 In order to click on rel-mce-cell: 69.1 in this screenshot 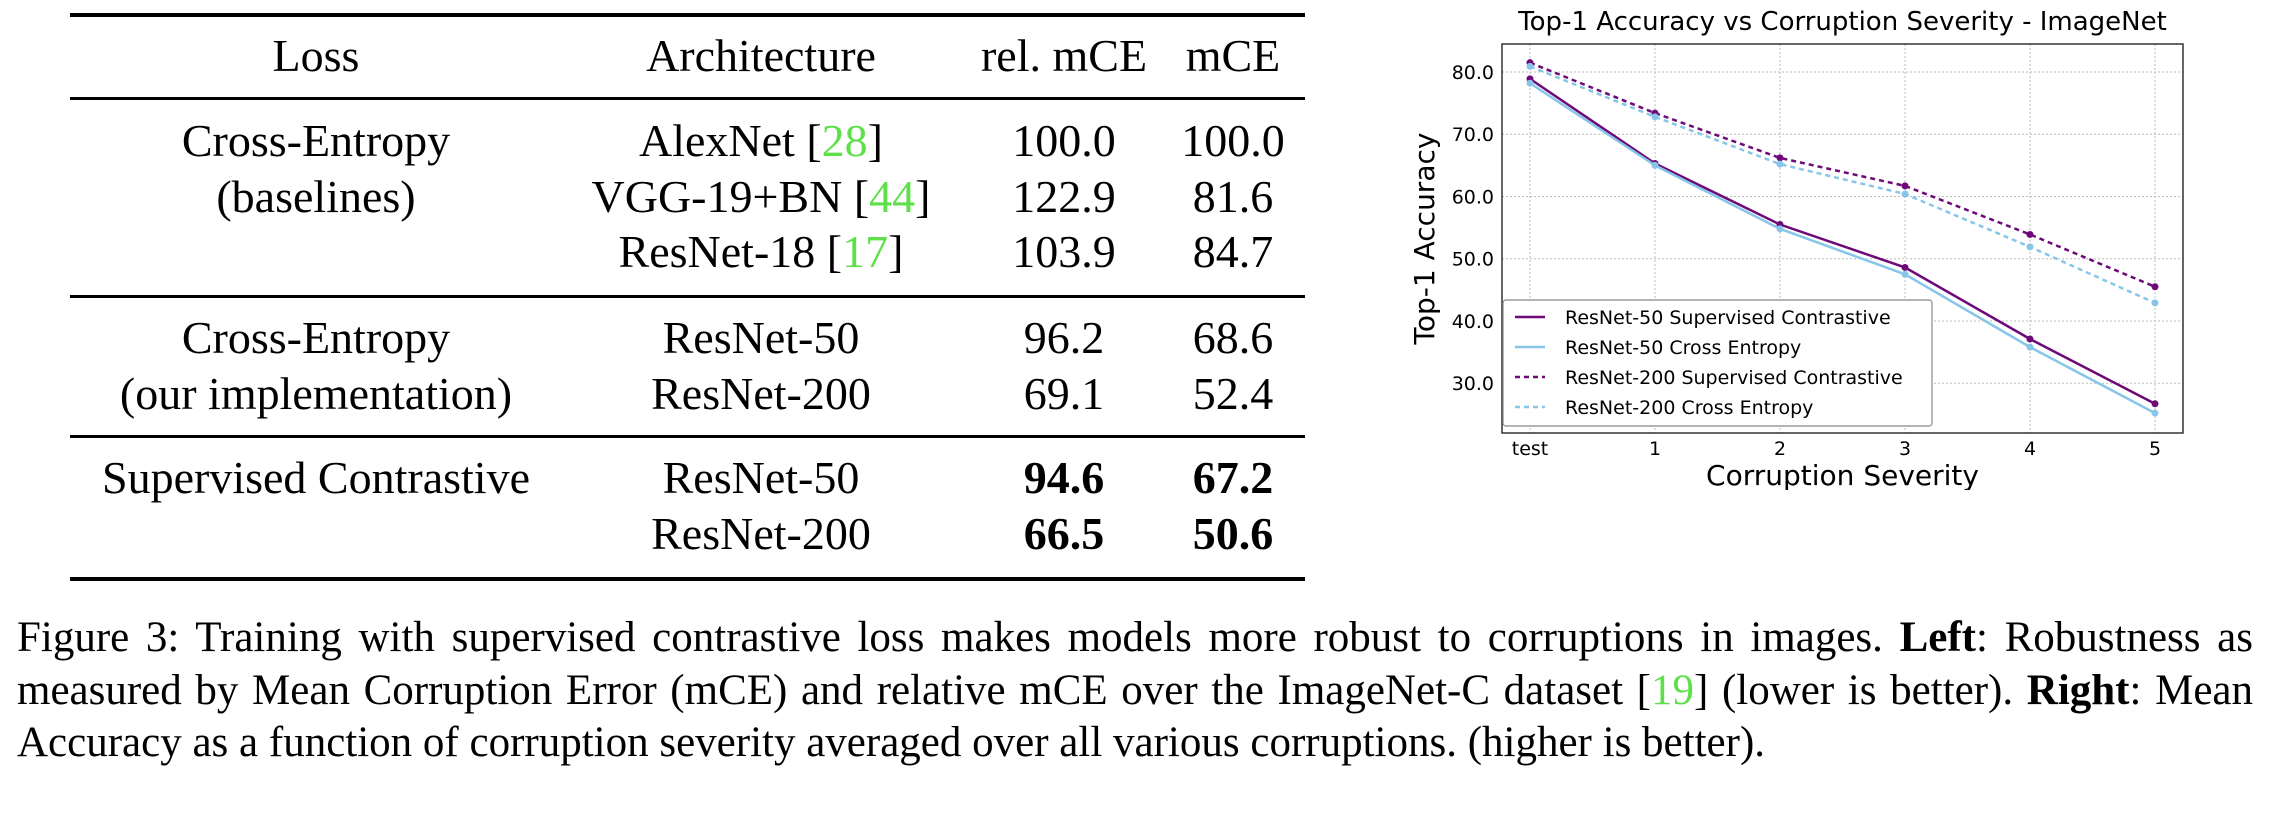, I will do `click(1064, 393)`.